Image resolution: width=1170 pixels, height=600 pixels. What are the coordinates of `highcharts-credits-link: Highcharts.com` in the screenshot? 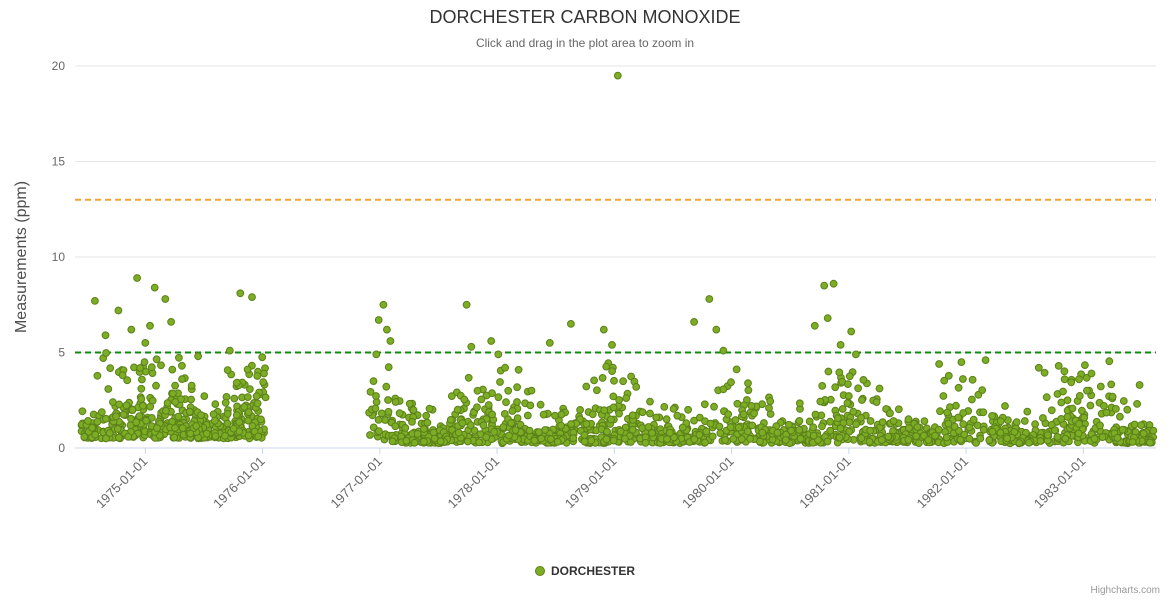 It's located at (1125, 590).